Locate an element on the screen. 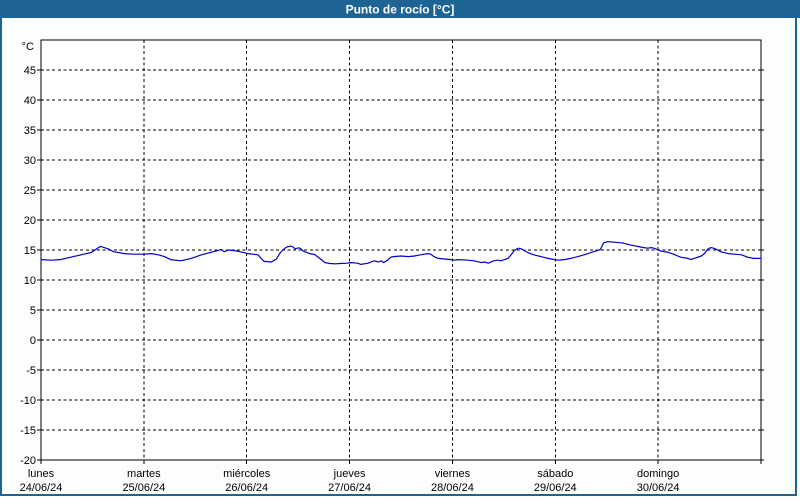  y-tick-label: -10 is located at coordinates (28, 401).